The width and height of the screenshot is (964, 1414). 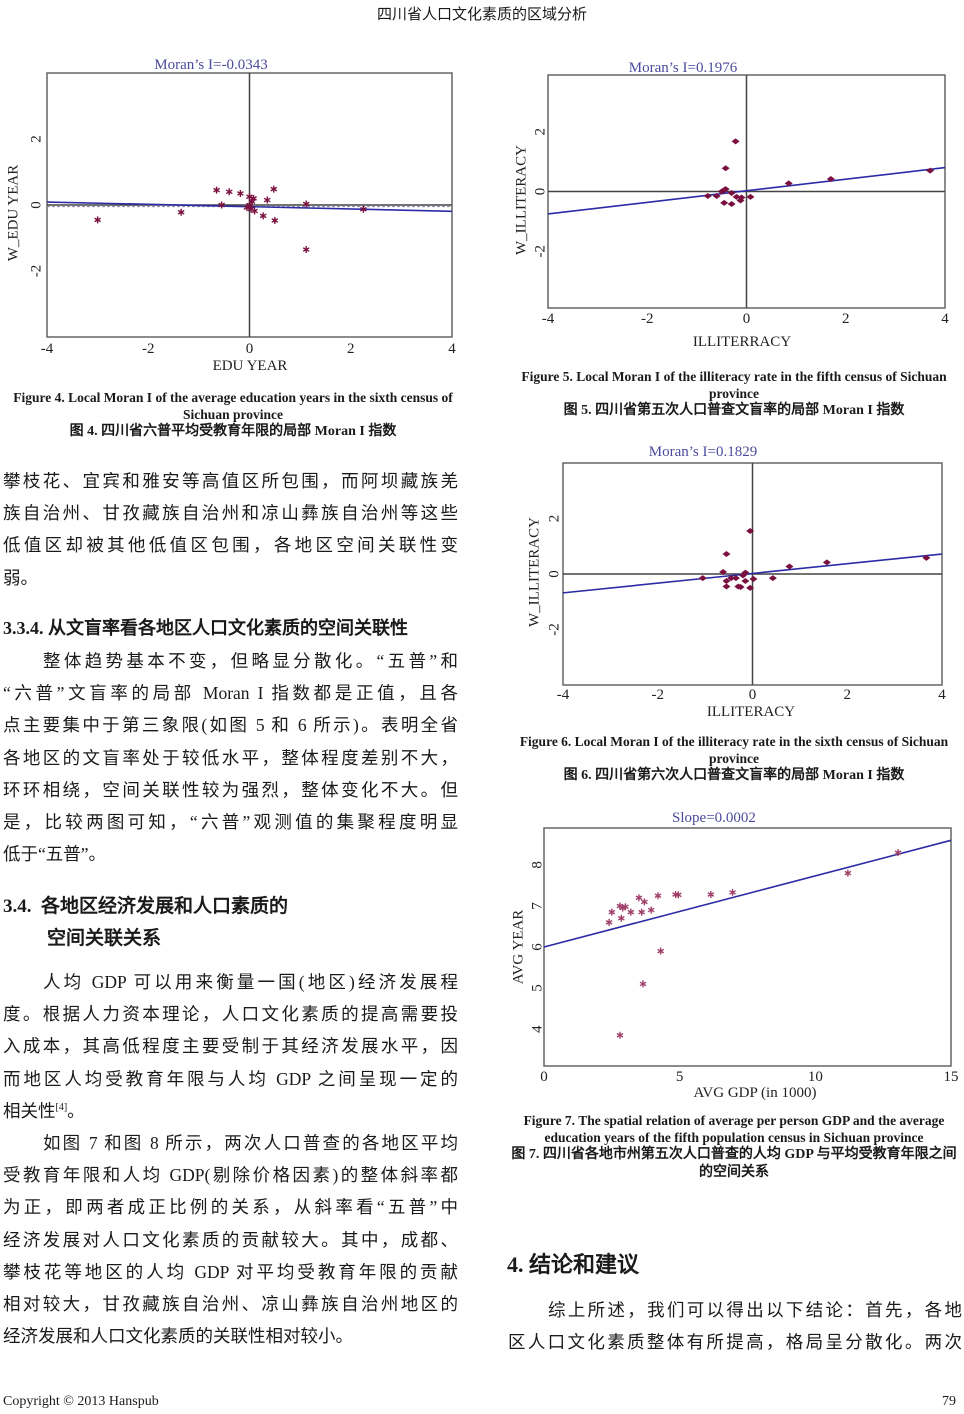 I want to click on x-tick-label: 5, so click(x=680, y=1077).